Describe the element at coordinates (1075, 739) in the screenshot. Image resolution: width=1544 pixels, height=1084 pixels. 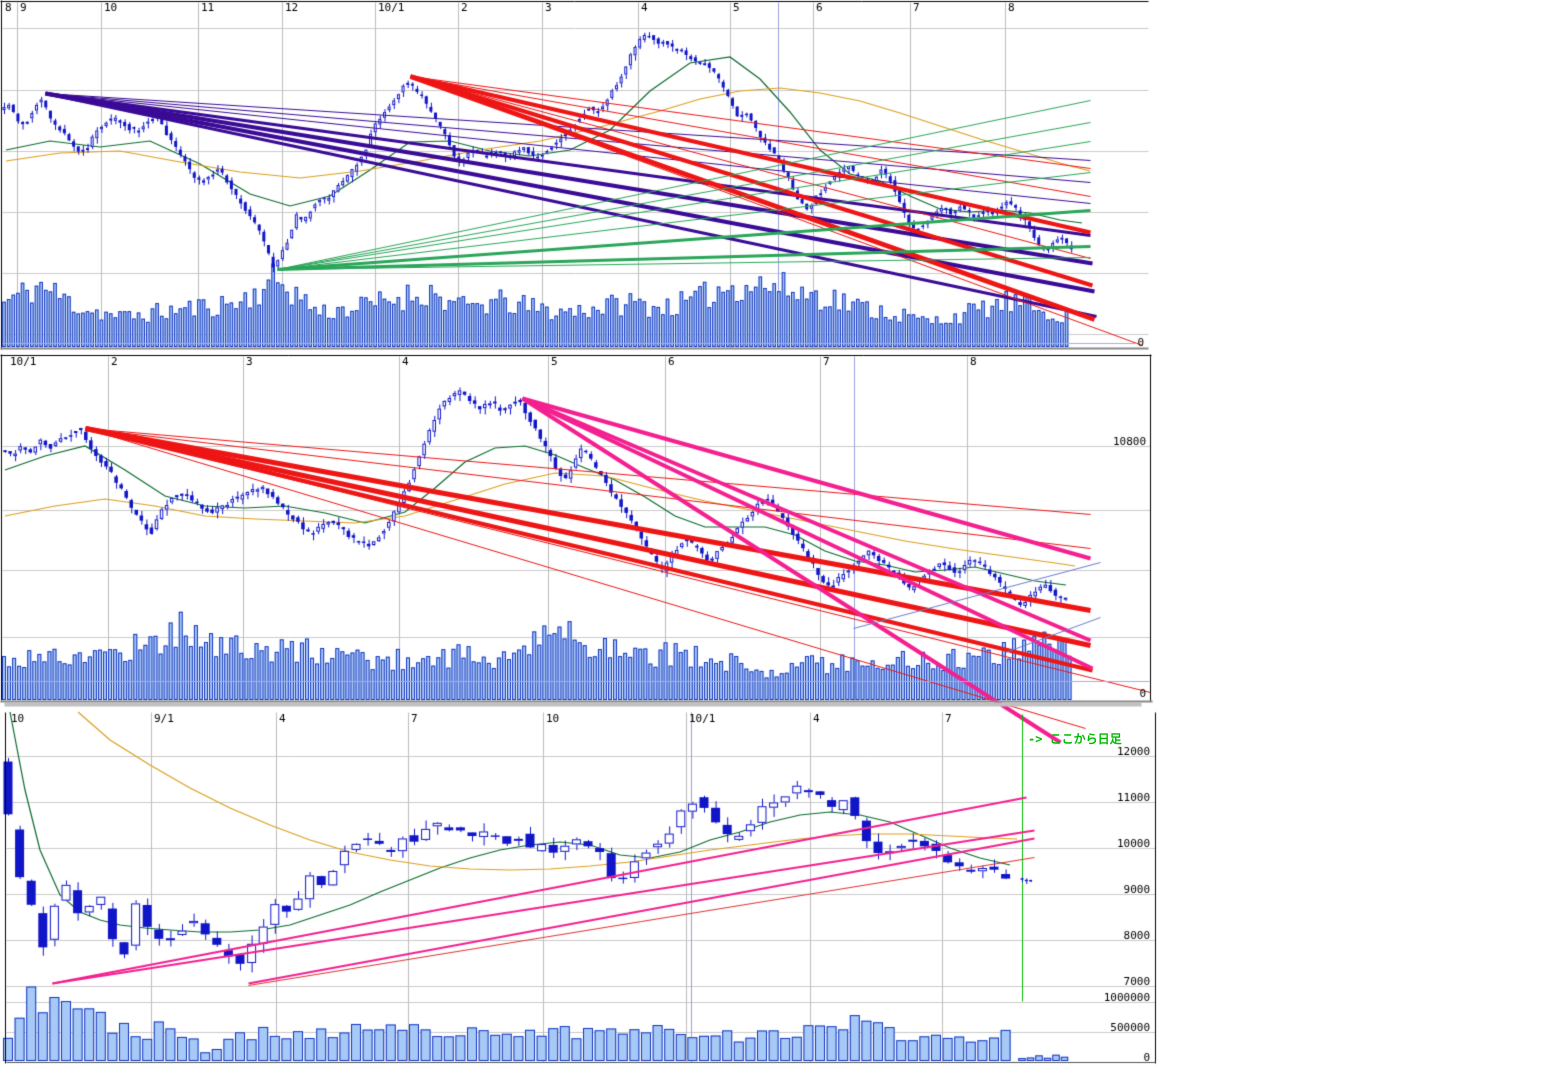
I see `daily-from-here-annotation: -> ここから日足` at that location.